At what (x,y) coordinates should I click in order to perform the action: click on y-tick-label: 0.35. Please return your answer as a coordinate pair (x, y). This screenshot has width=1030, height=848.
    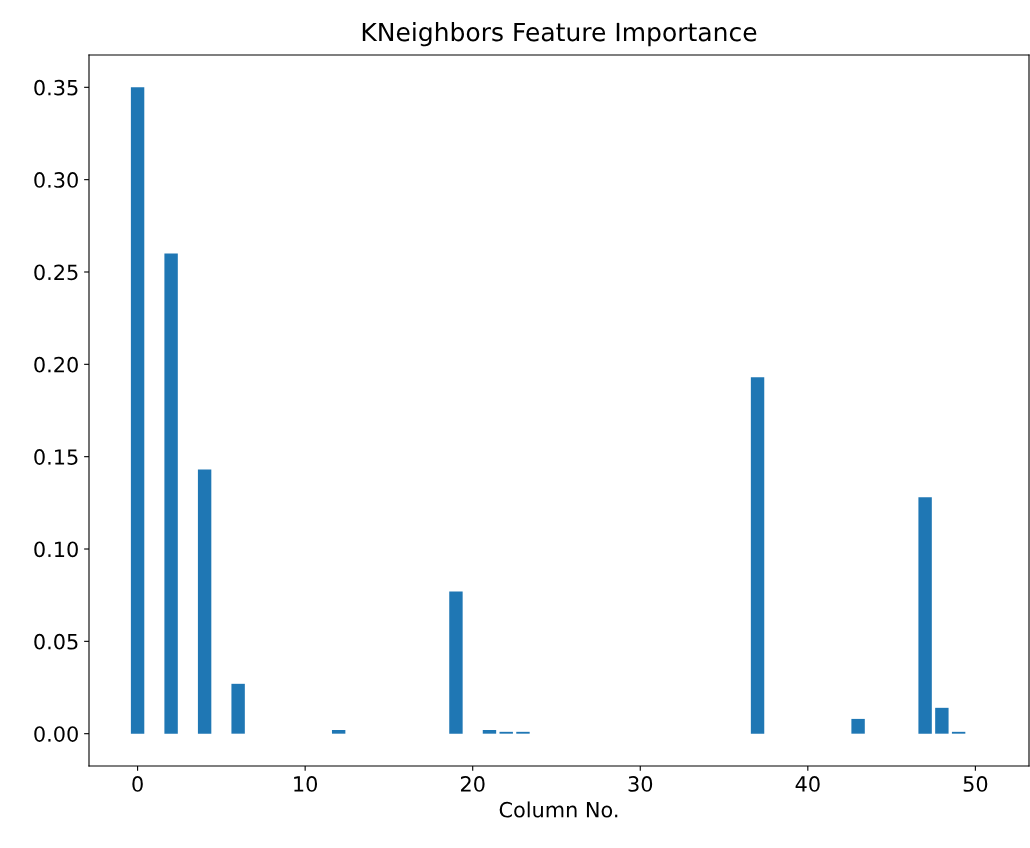
    Looking at the image, I should click on (56, 87).